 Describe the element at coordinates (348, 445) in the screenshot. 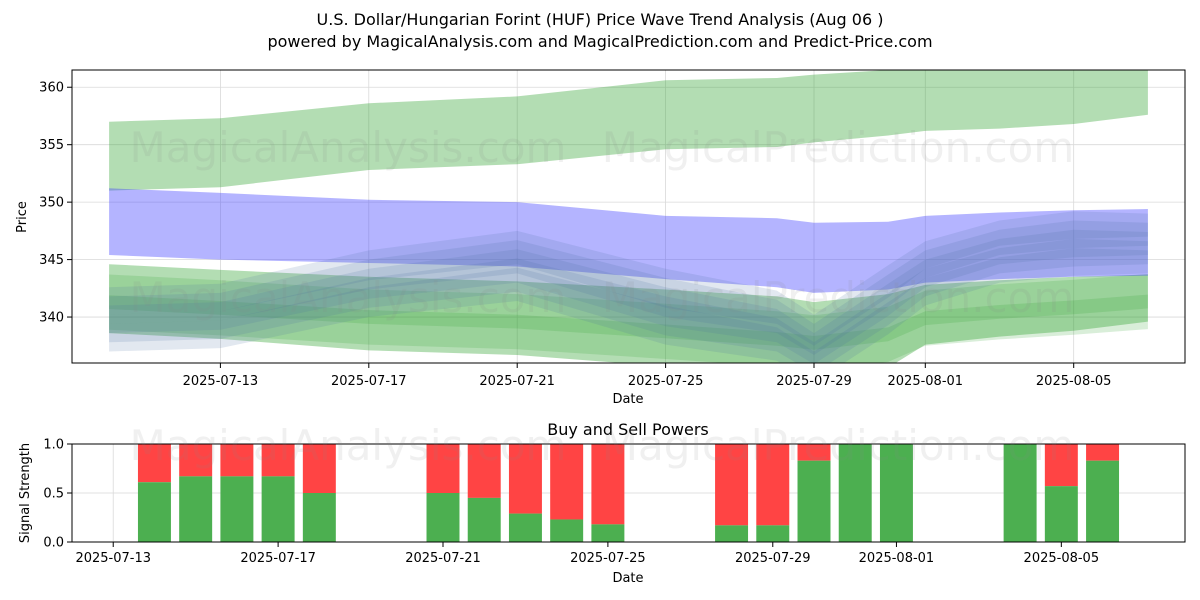

I see `watermark-analysis-3: MagicalAnalysis.com` at that location.